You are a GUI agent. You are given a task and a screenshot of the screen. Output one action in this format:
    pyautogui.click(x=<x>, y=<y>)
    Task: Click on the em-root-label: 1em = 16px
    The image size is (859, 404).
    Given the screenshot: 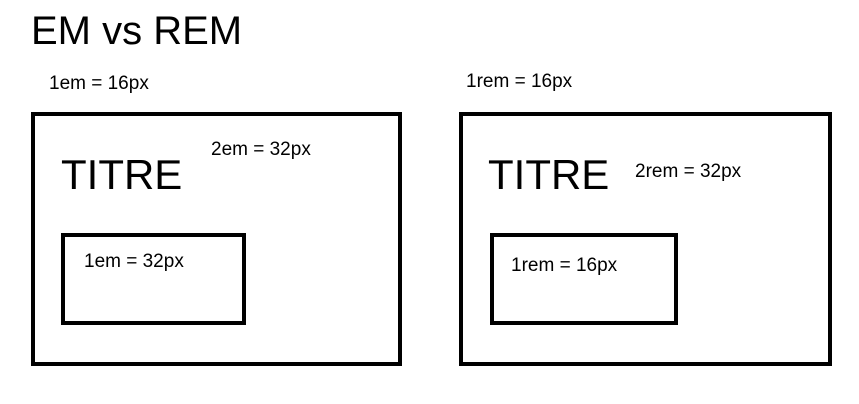 What is the action you would take?
    pyautogui.click(x=99, y=83)
    